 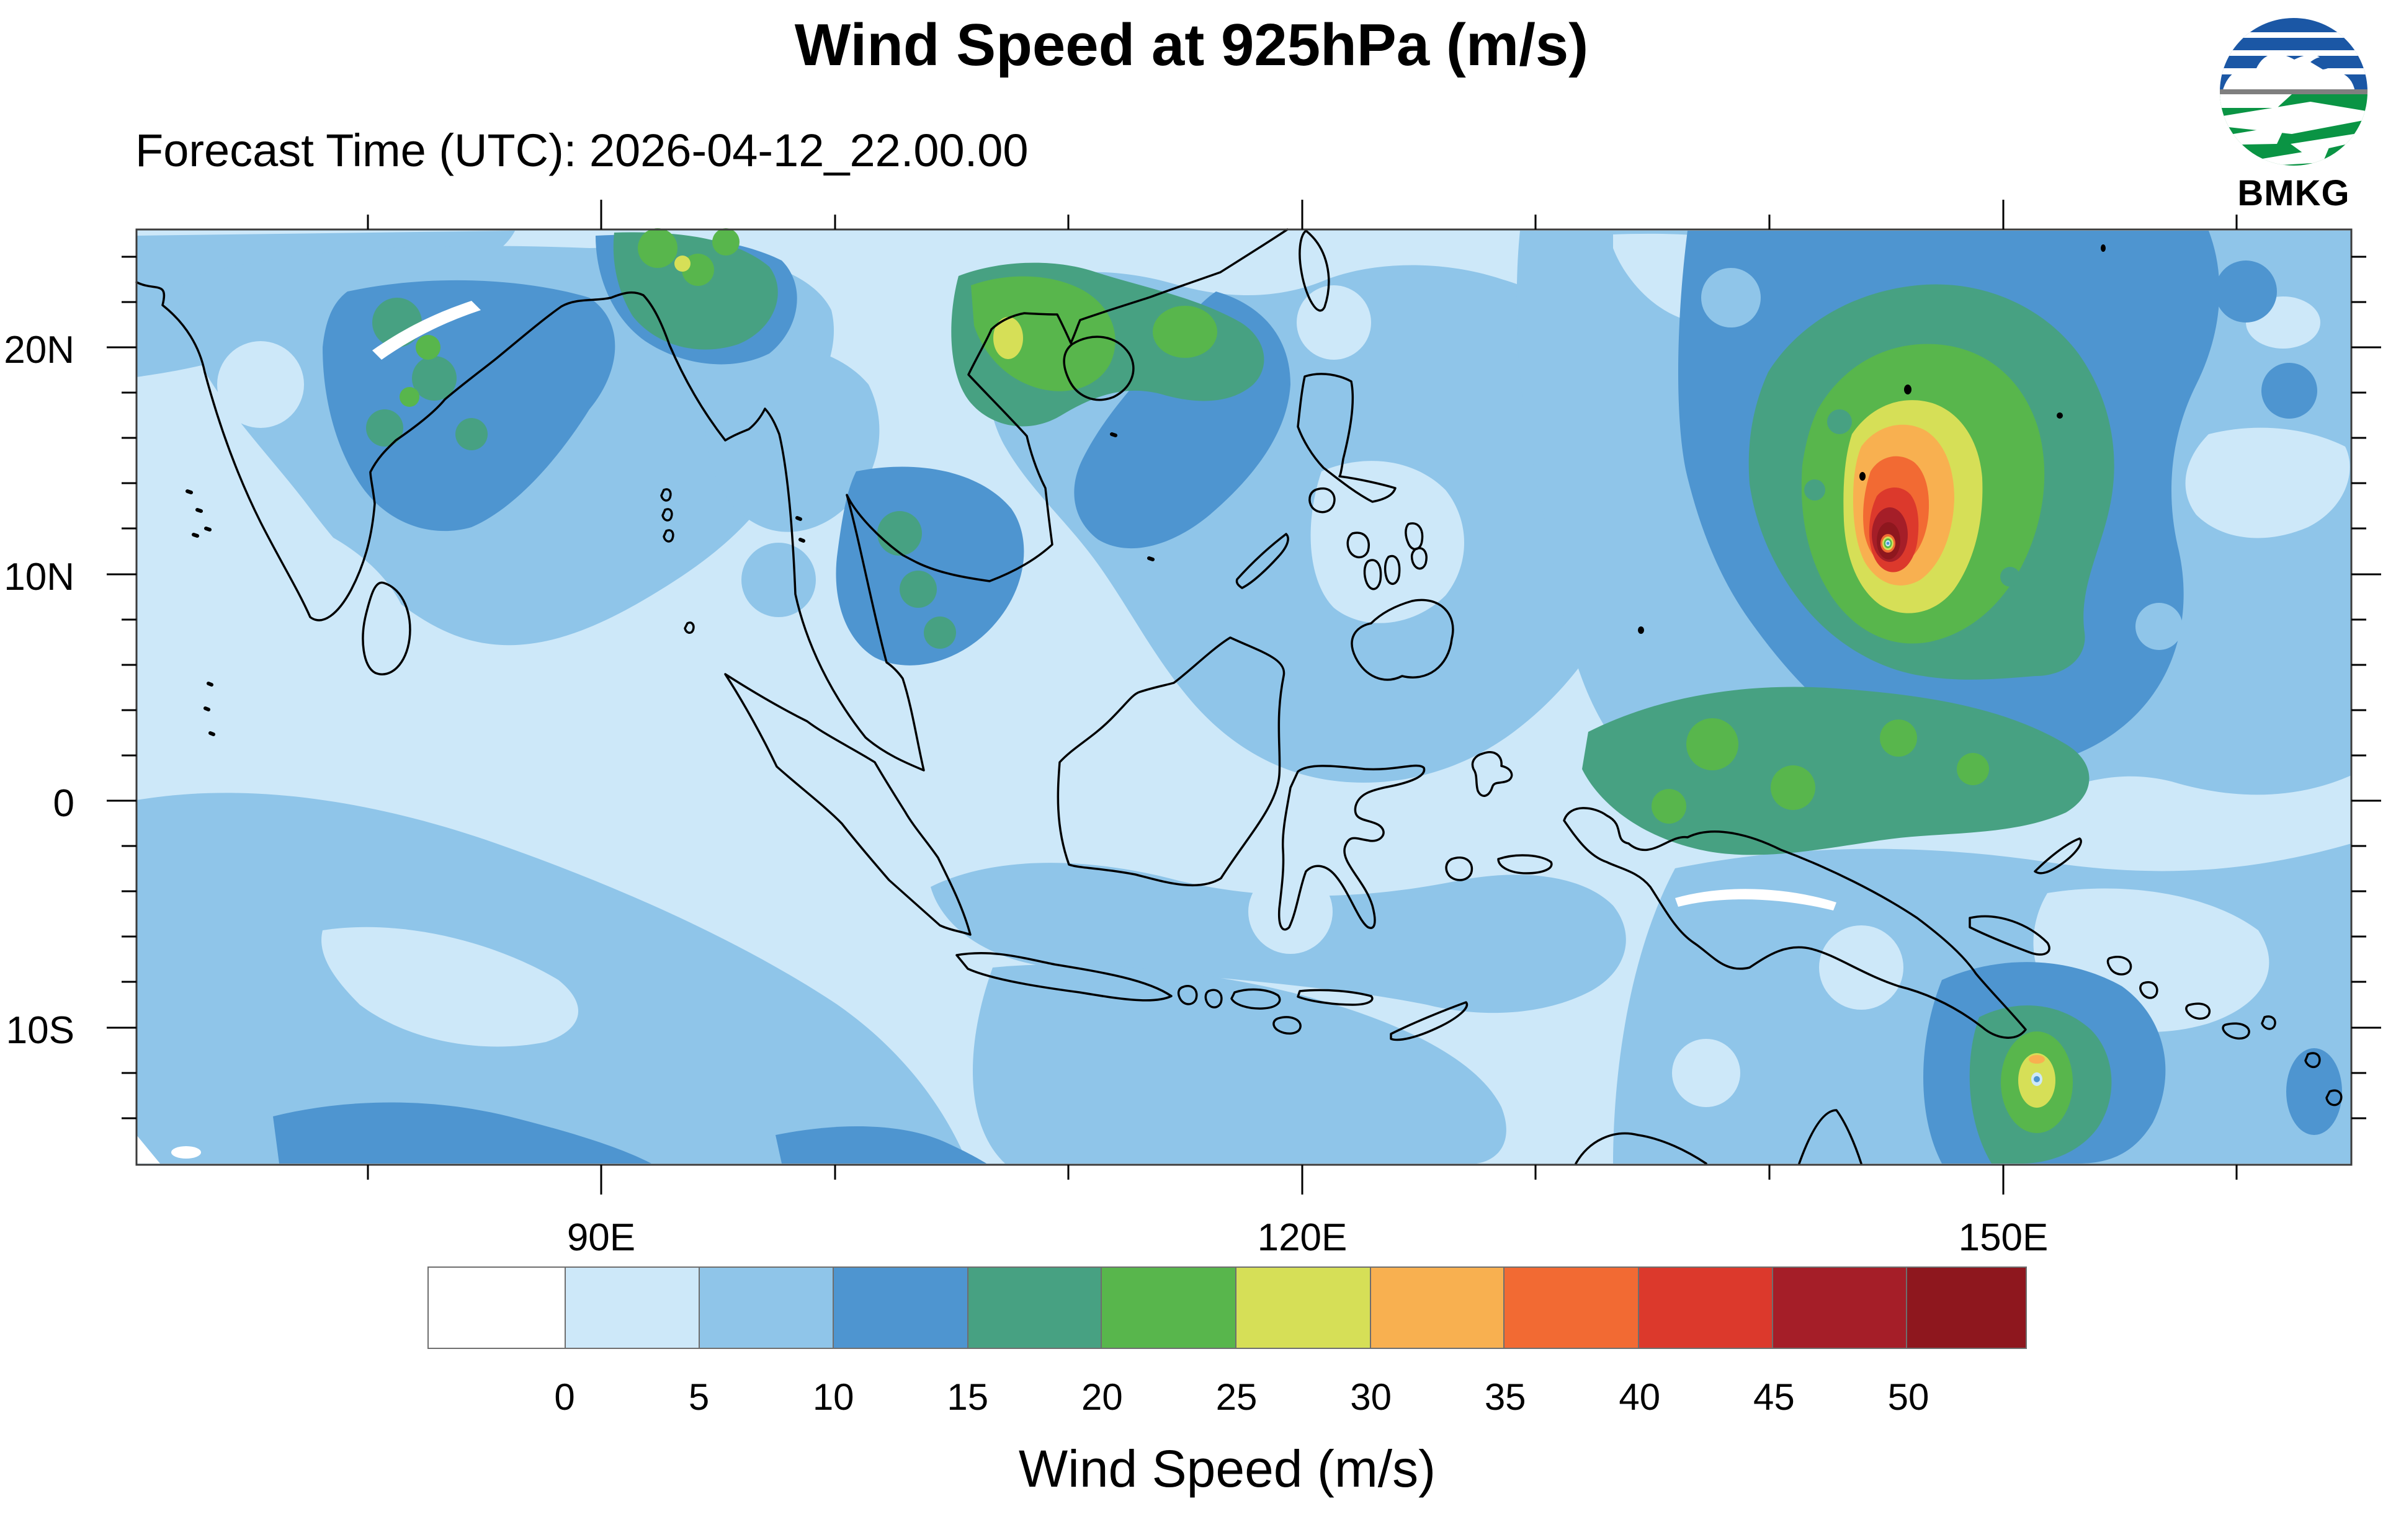 I want to click on x-axis-label-120E: 120E, so click(x=1302, y=1237).